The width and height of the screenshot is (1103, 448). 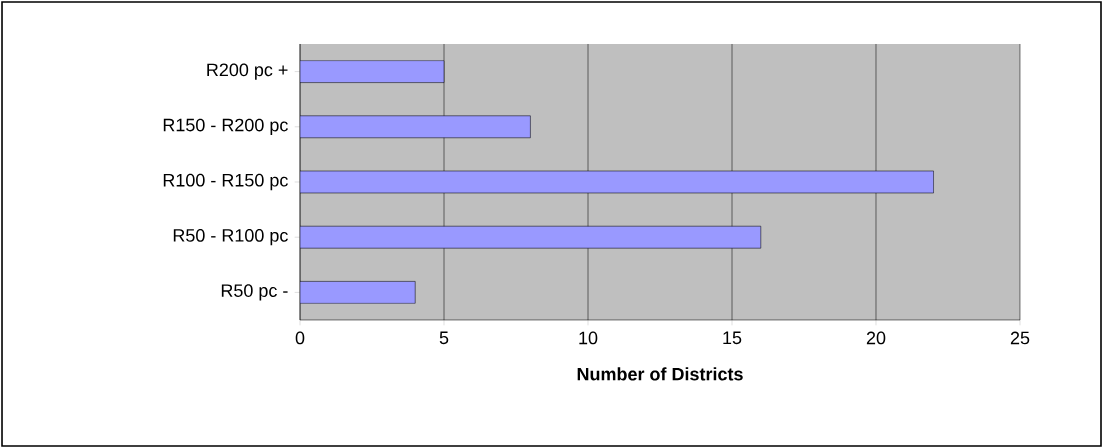 What do you see at coordinates (247, 71) in the screenshot?
I see `y-tick-label: R200 pc +` at bounding box center [247, 71].